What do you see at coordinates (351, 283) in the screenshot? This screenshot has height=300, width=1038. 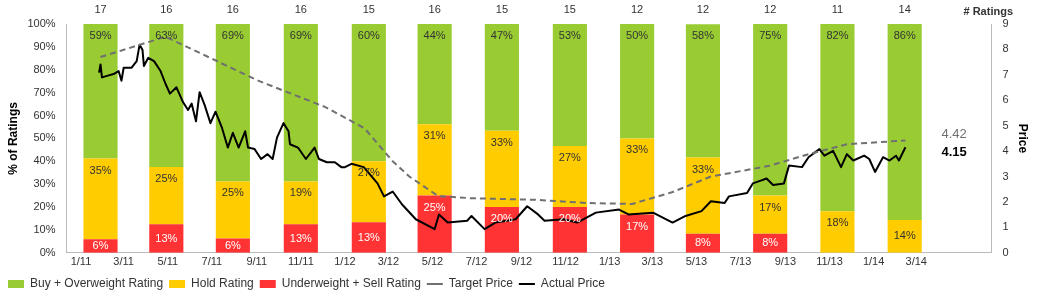 I see `legend-label: Underweight + Sell Rating` at bounding box center [351, 283].